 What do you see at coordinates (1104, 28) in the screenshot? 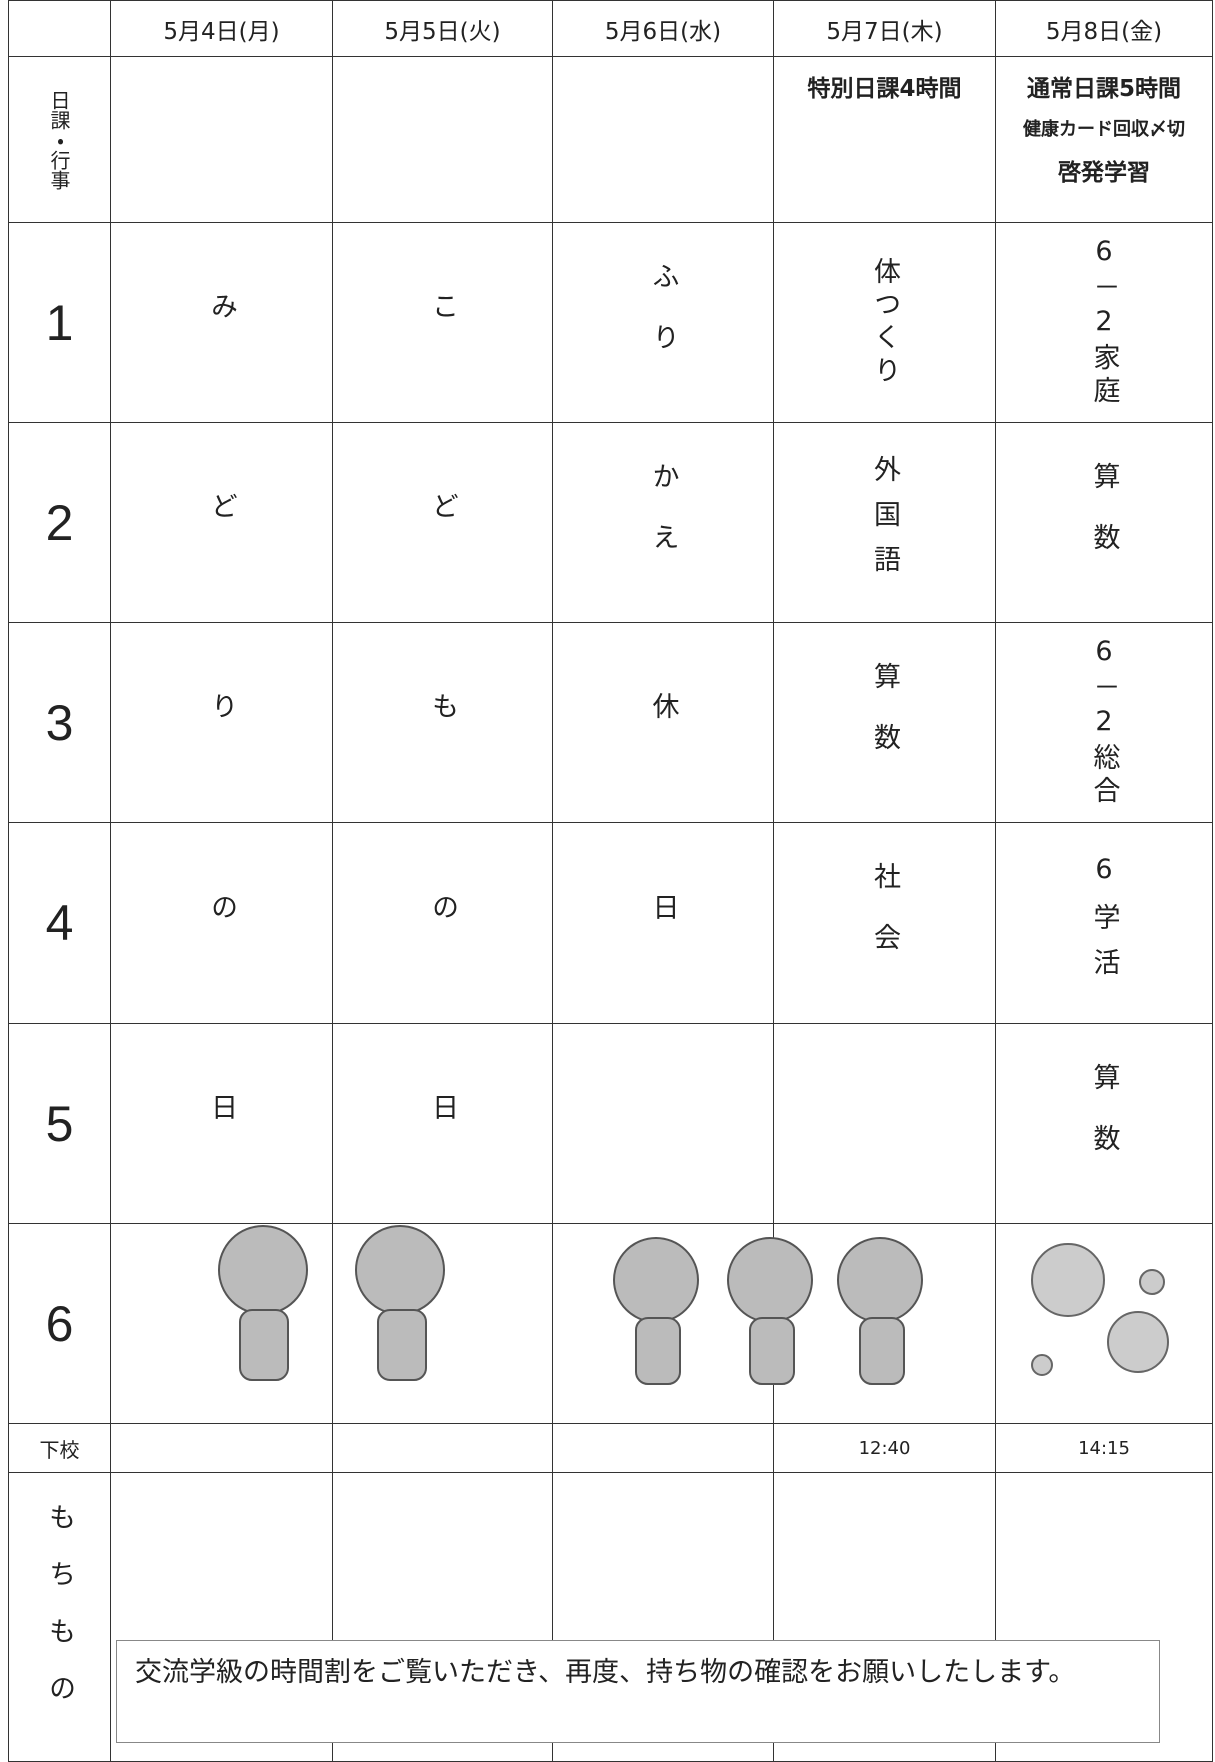
I see `date-header: 5月8日(金)` at bounding box center [1104, 28].